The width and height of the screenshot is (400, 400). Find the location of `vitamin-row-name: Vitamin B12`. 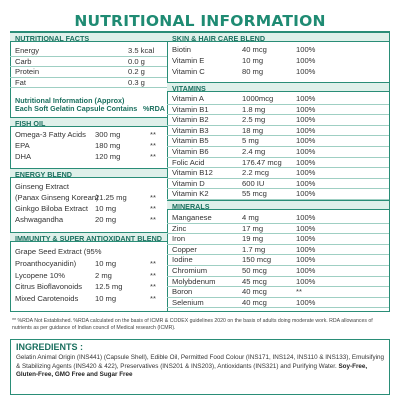

vitamin-row-name: Vitamin B12 is located at coordinates (192, 173).